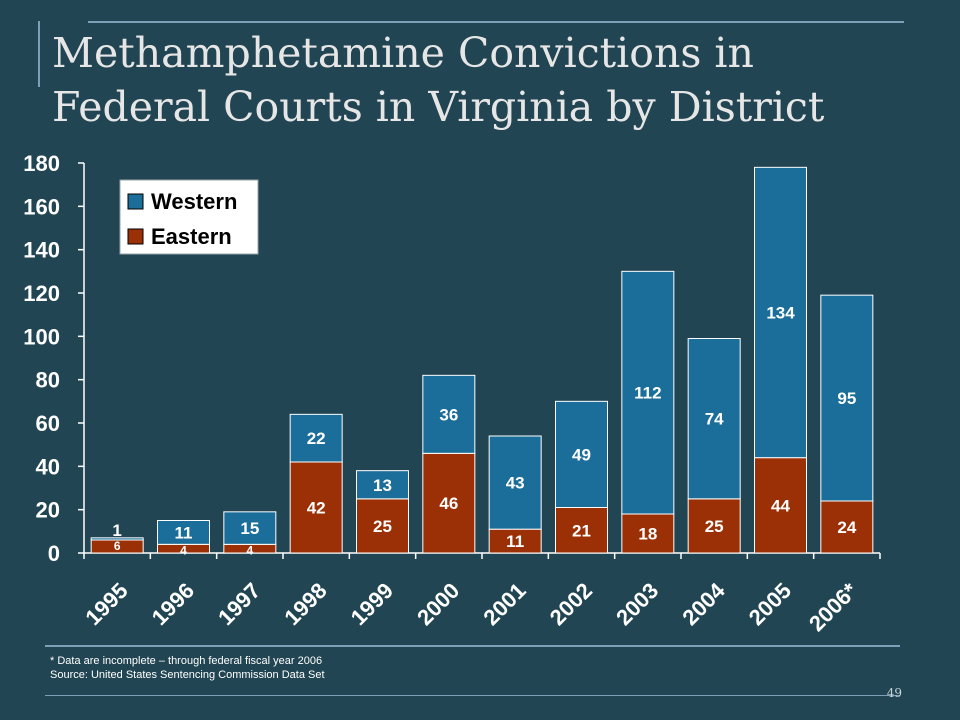 The height and width of the screenshot is (720, 960). I want to click on data-label-eastern: 46, so click(448, 503).